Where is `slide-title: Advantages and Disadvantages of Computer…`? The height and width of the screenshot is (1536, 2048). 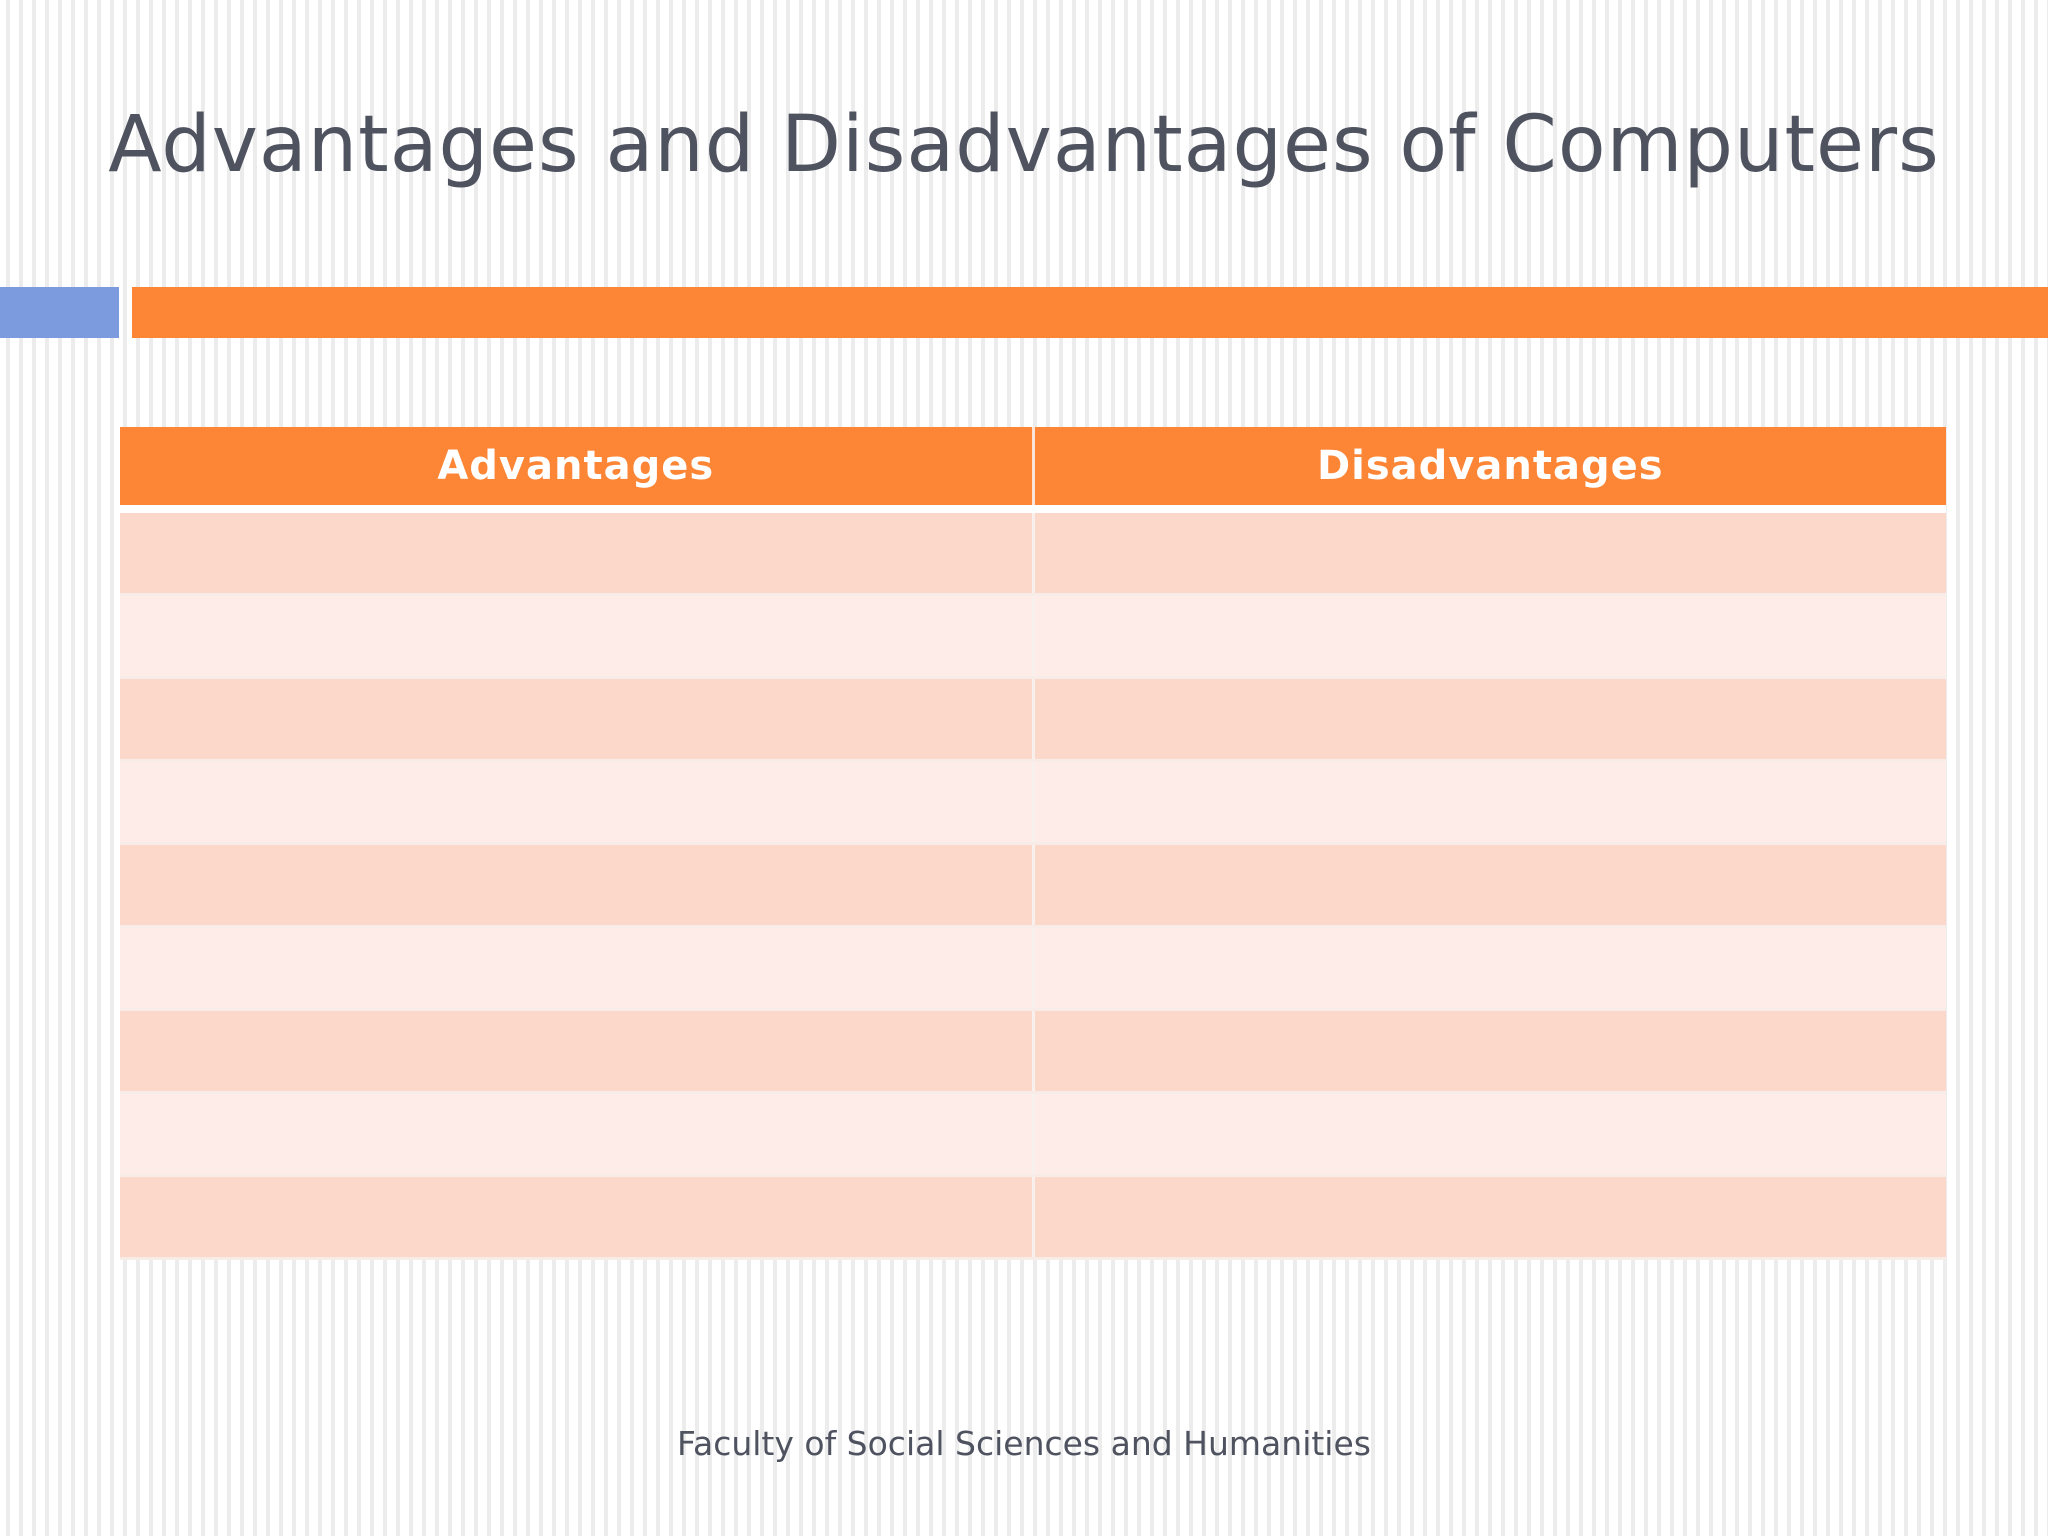 slide-title: Advantages and Disadvantages of Computer… is located at coordinates (1024, 145).